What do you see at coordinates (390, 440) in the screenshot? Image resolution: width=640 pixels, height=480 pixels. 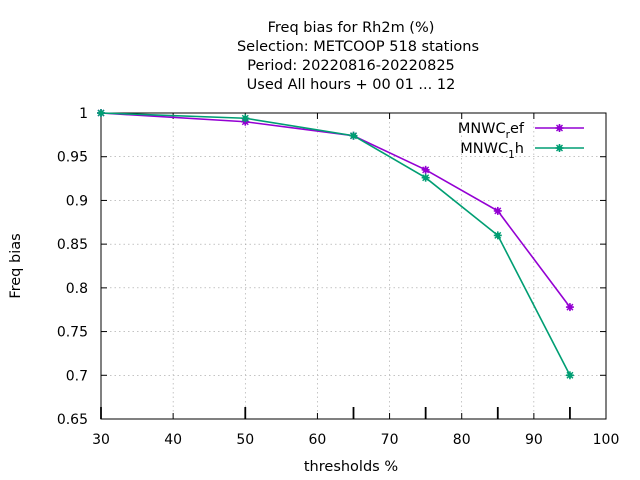 I see `x-tick-label: 70` at bounding box center [390, 440].